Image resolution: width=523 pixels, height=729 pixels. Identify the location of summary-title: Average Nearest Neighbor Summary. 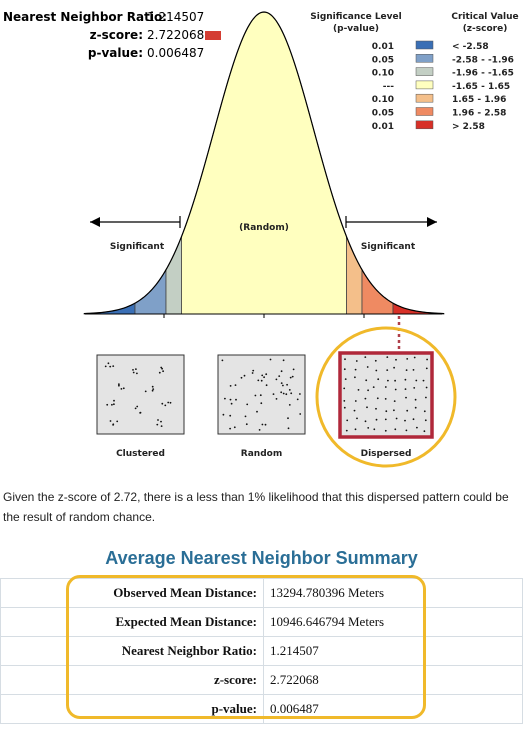
(261, 558).